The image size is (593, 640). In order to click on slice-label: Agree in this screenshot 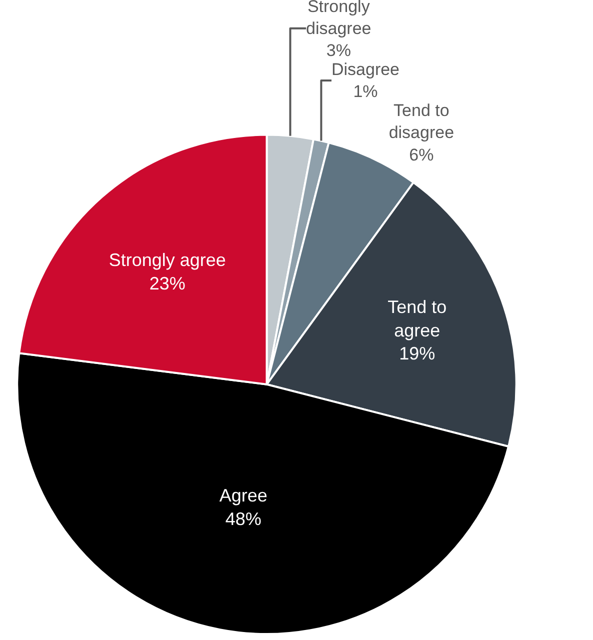, I will do `click(243, 495)`.